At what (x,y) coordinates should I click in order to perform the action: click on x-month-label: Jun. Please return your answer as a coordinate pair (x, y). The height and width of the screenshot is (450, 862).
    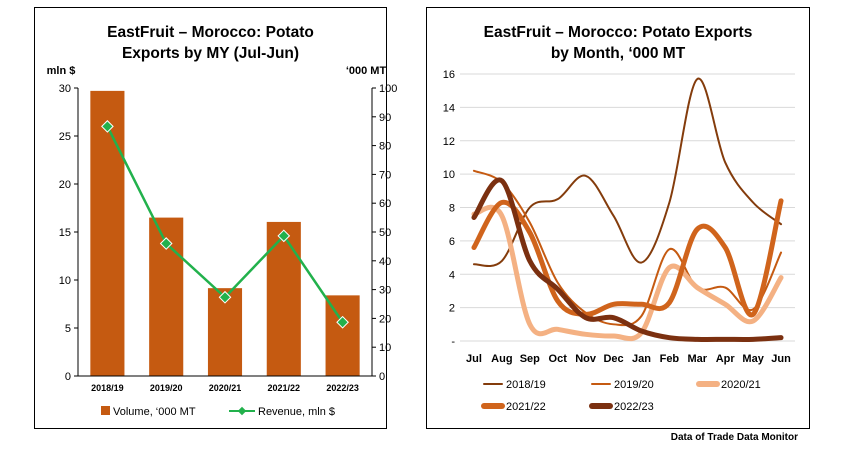
    Looking at the image, I should click on (781, 359).